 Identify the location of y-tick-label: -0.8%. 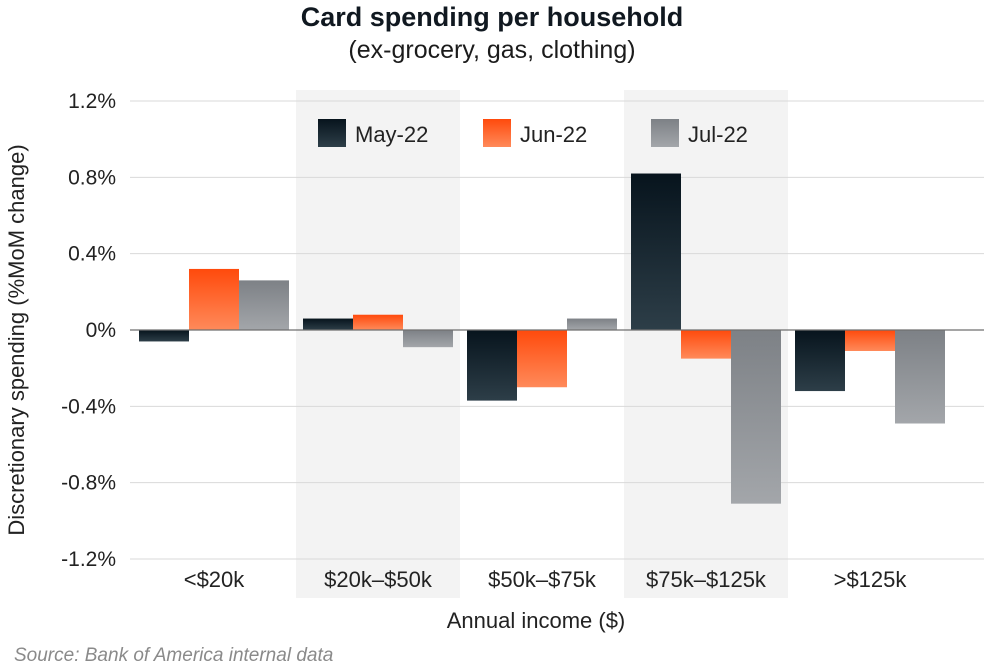
(88, 483).